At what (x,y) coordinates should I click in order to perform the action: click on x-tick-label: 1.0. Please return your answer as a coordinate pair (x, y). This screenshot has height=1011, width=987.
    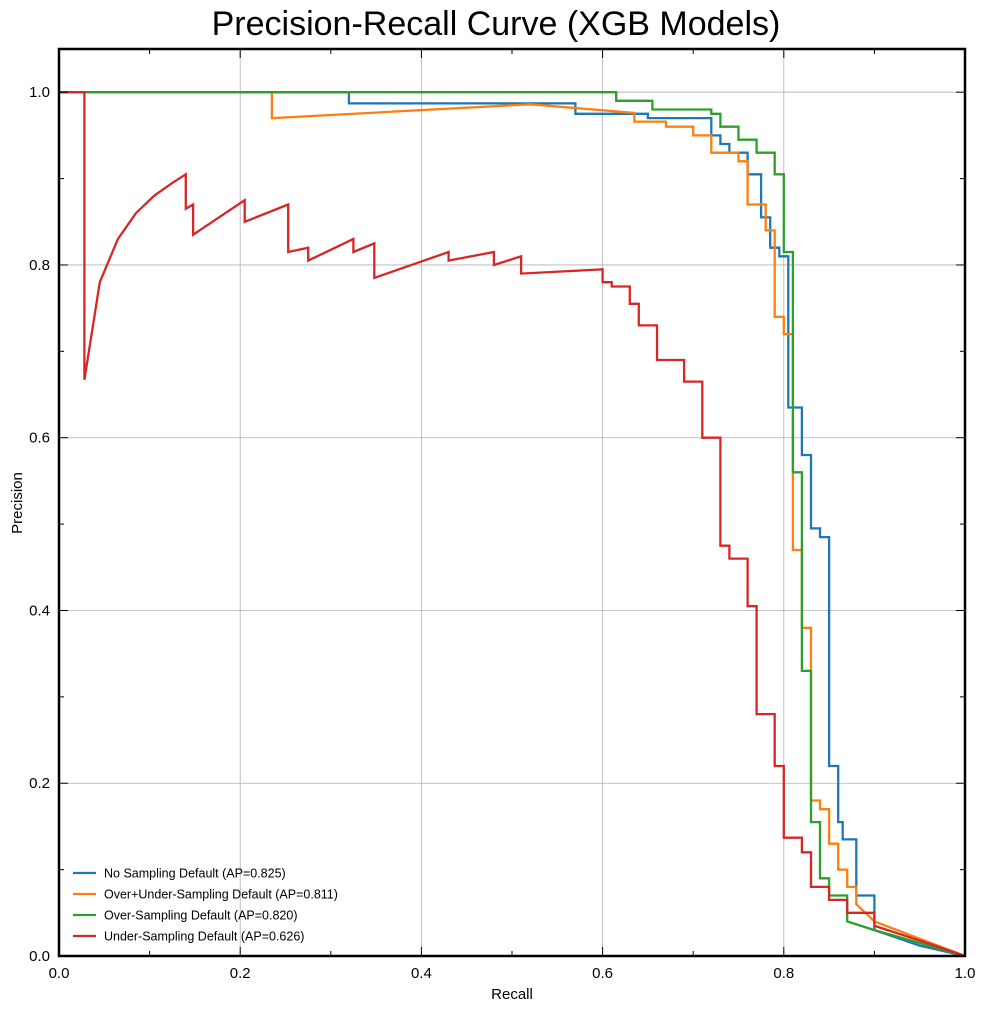
    Looking at the image, I should click on (965, 973).